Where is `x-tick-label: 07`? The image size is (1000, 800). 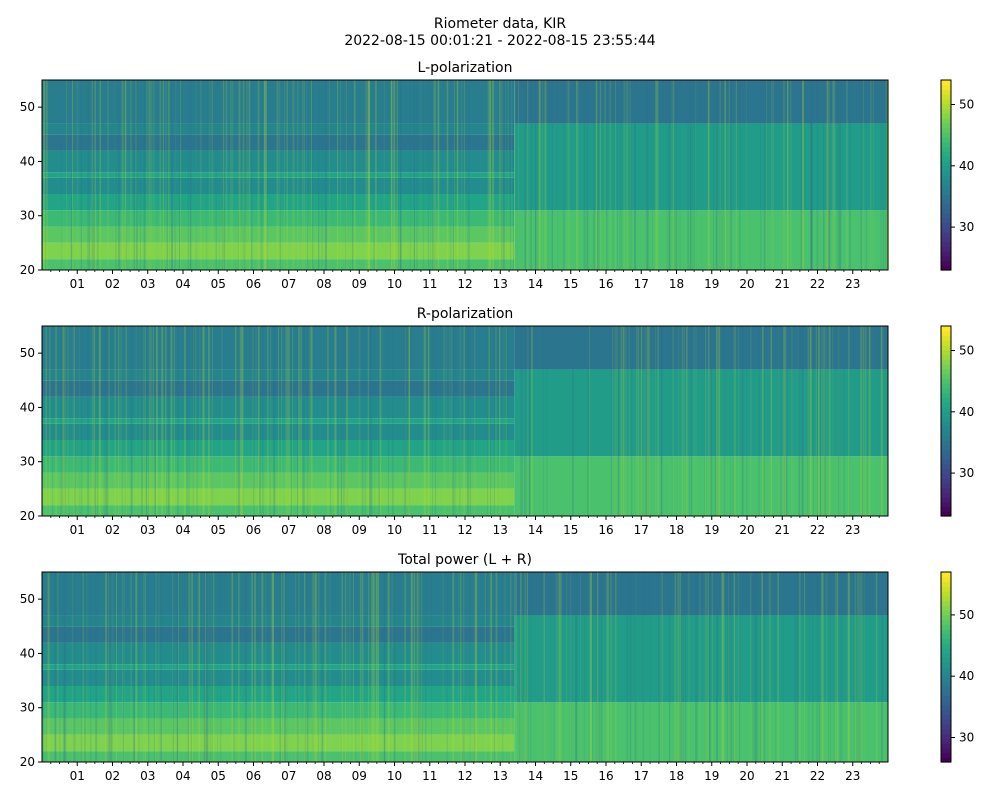
x-tick-label: 07 is located at coordinates (288, 776).